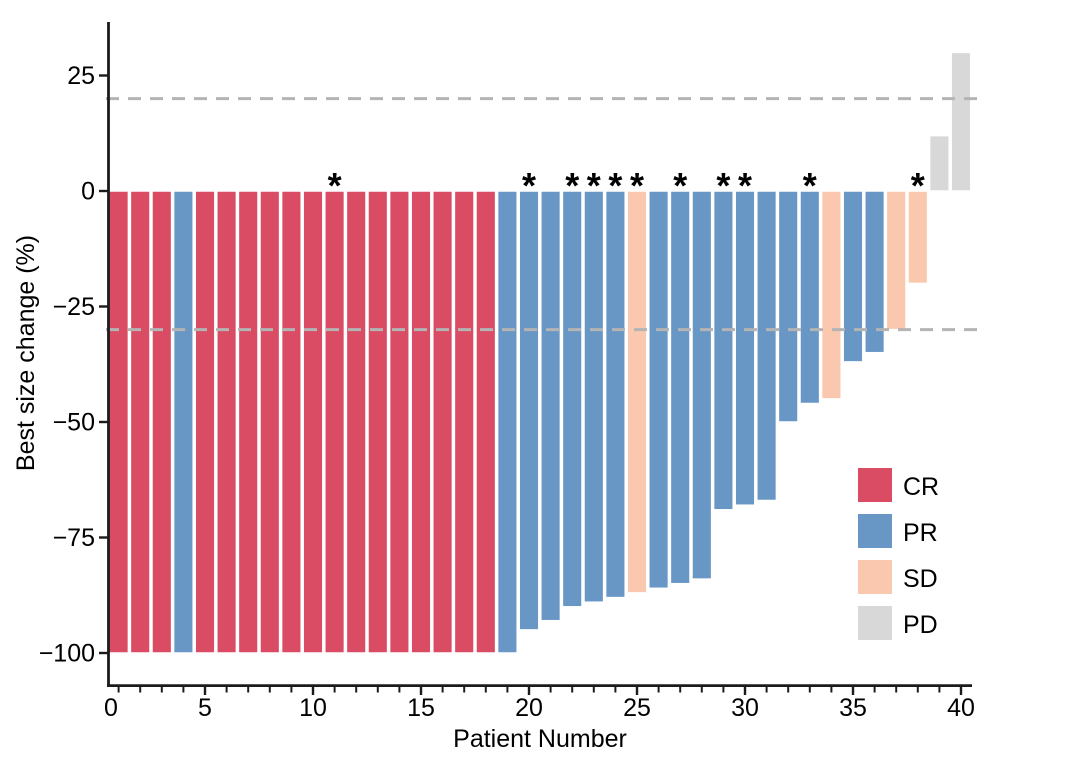 The width and height of the screenshot is (1080, 763). Describe the element at coordinates (313, 708) in the screenshot. I see `x-tick-label-10: 10` at that location.